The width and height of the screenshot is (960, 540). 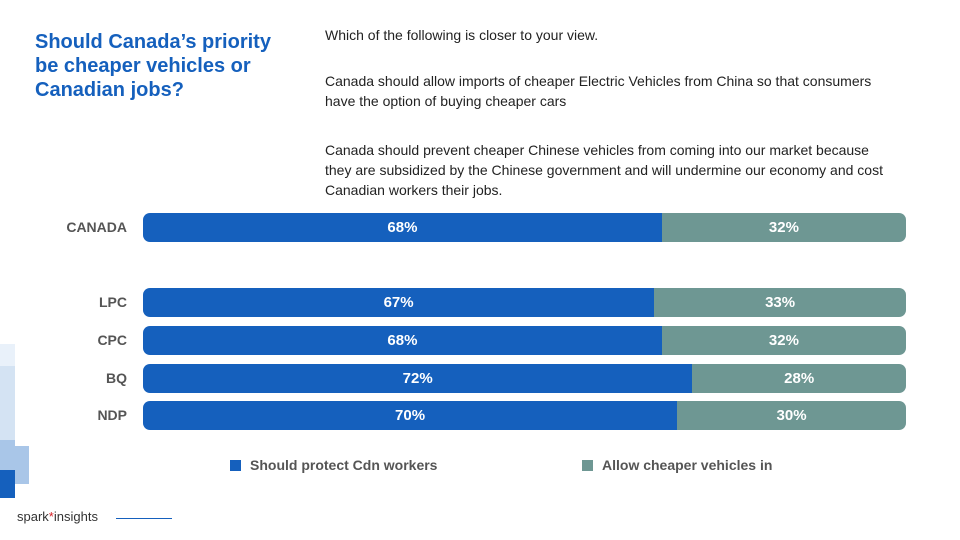 What do you see at coordinates (7, 455) in the screenshot?
I see `decor-block-mid` at bounding box center [7, 455].